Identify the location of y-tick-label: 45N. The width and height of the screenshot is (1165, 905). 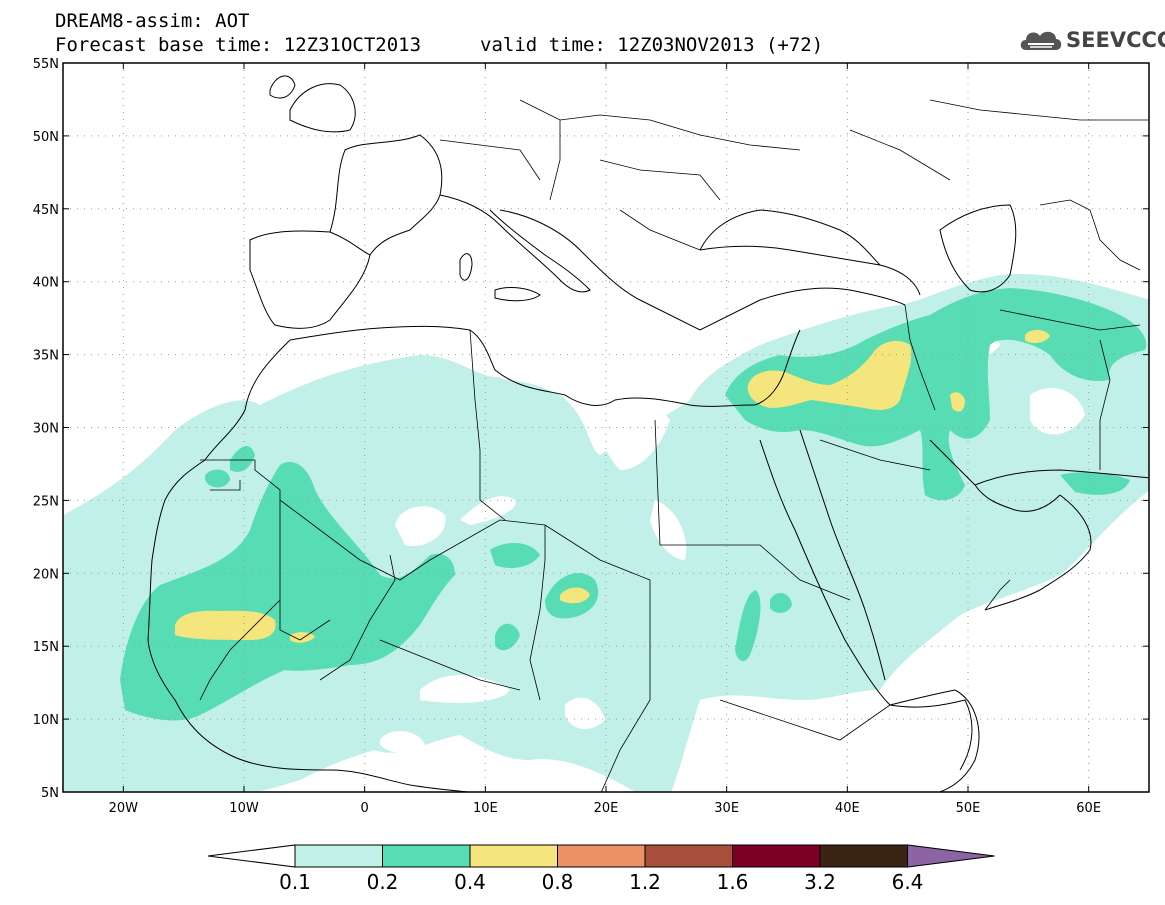
(46, 210).